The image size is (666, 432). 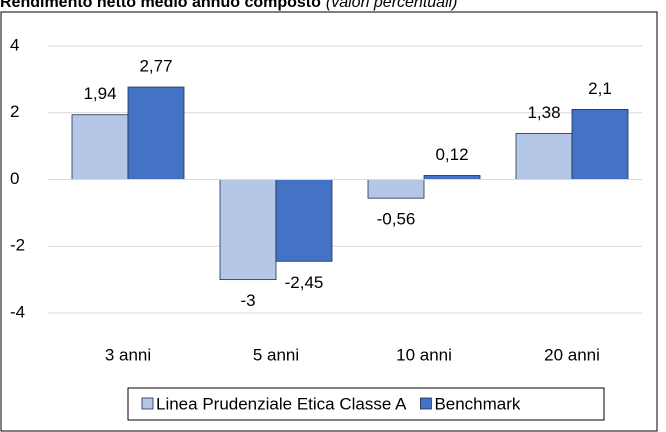 What do you see at coordinates (451, 154) in the screenshot?
I see `data-label: 0,12` at bounding box center [451, 154].